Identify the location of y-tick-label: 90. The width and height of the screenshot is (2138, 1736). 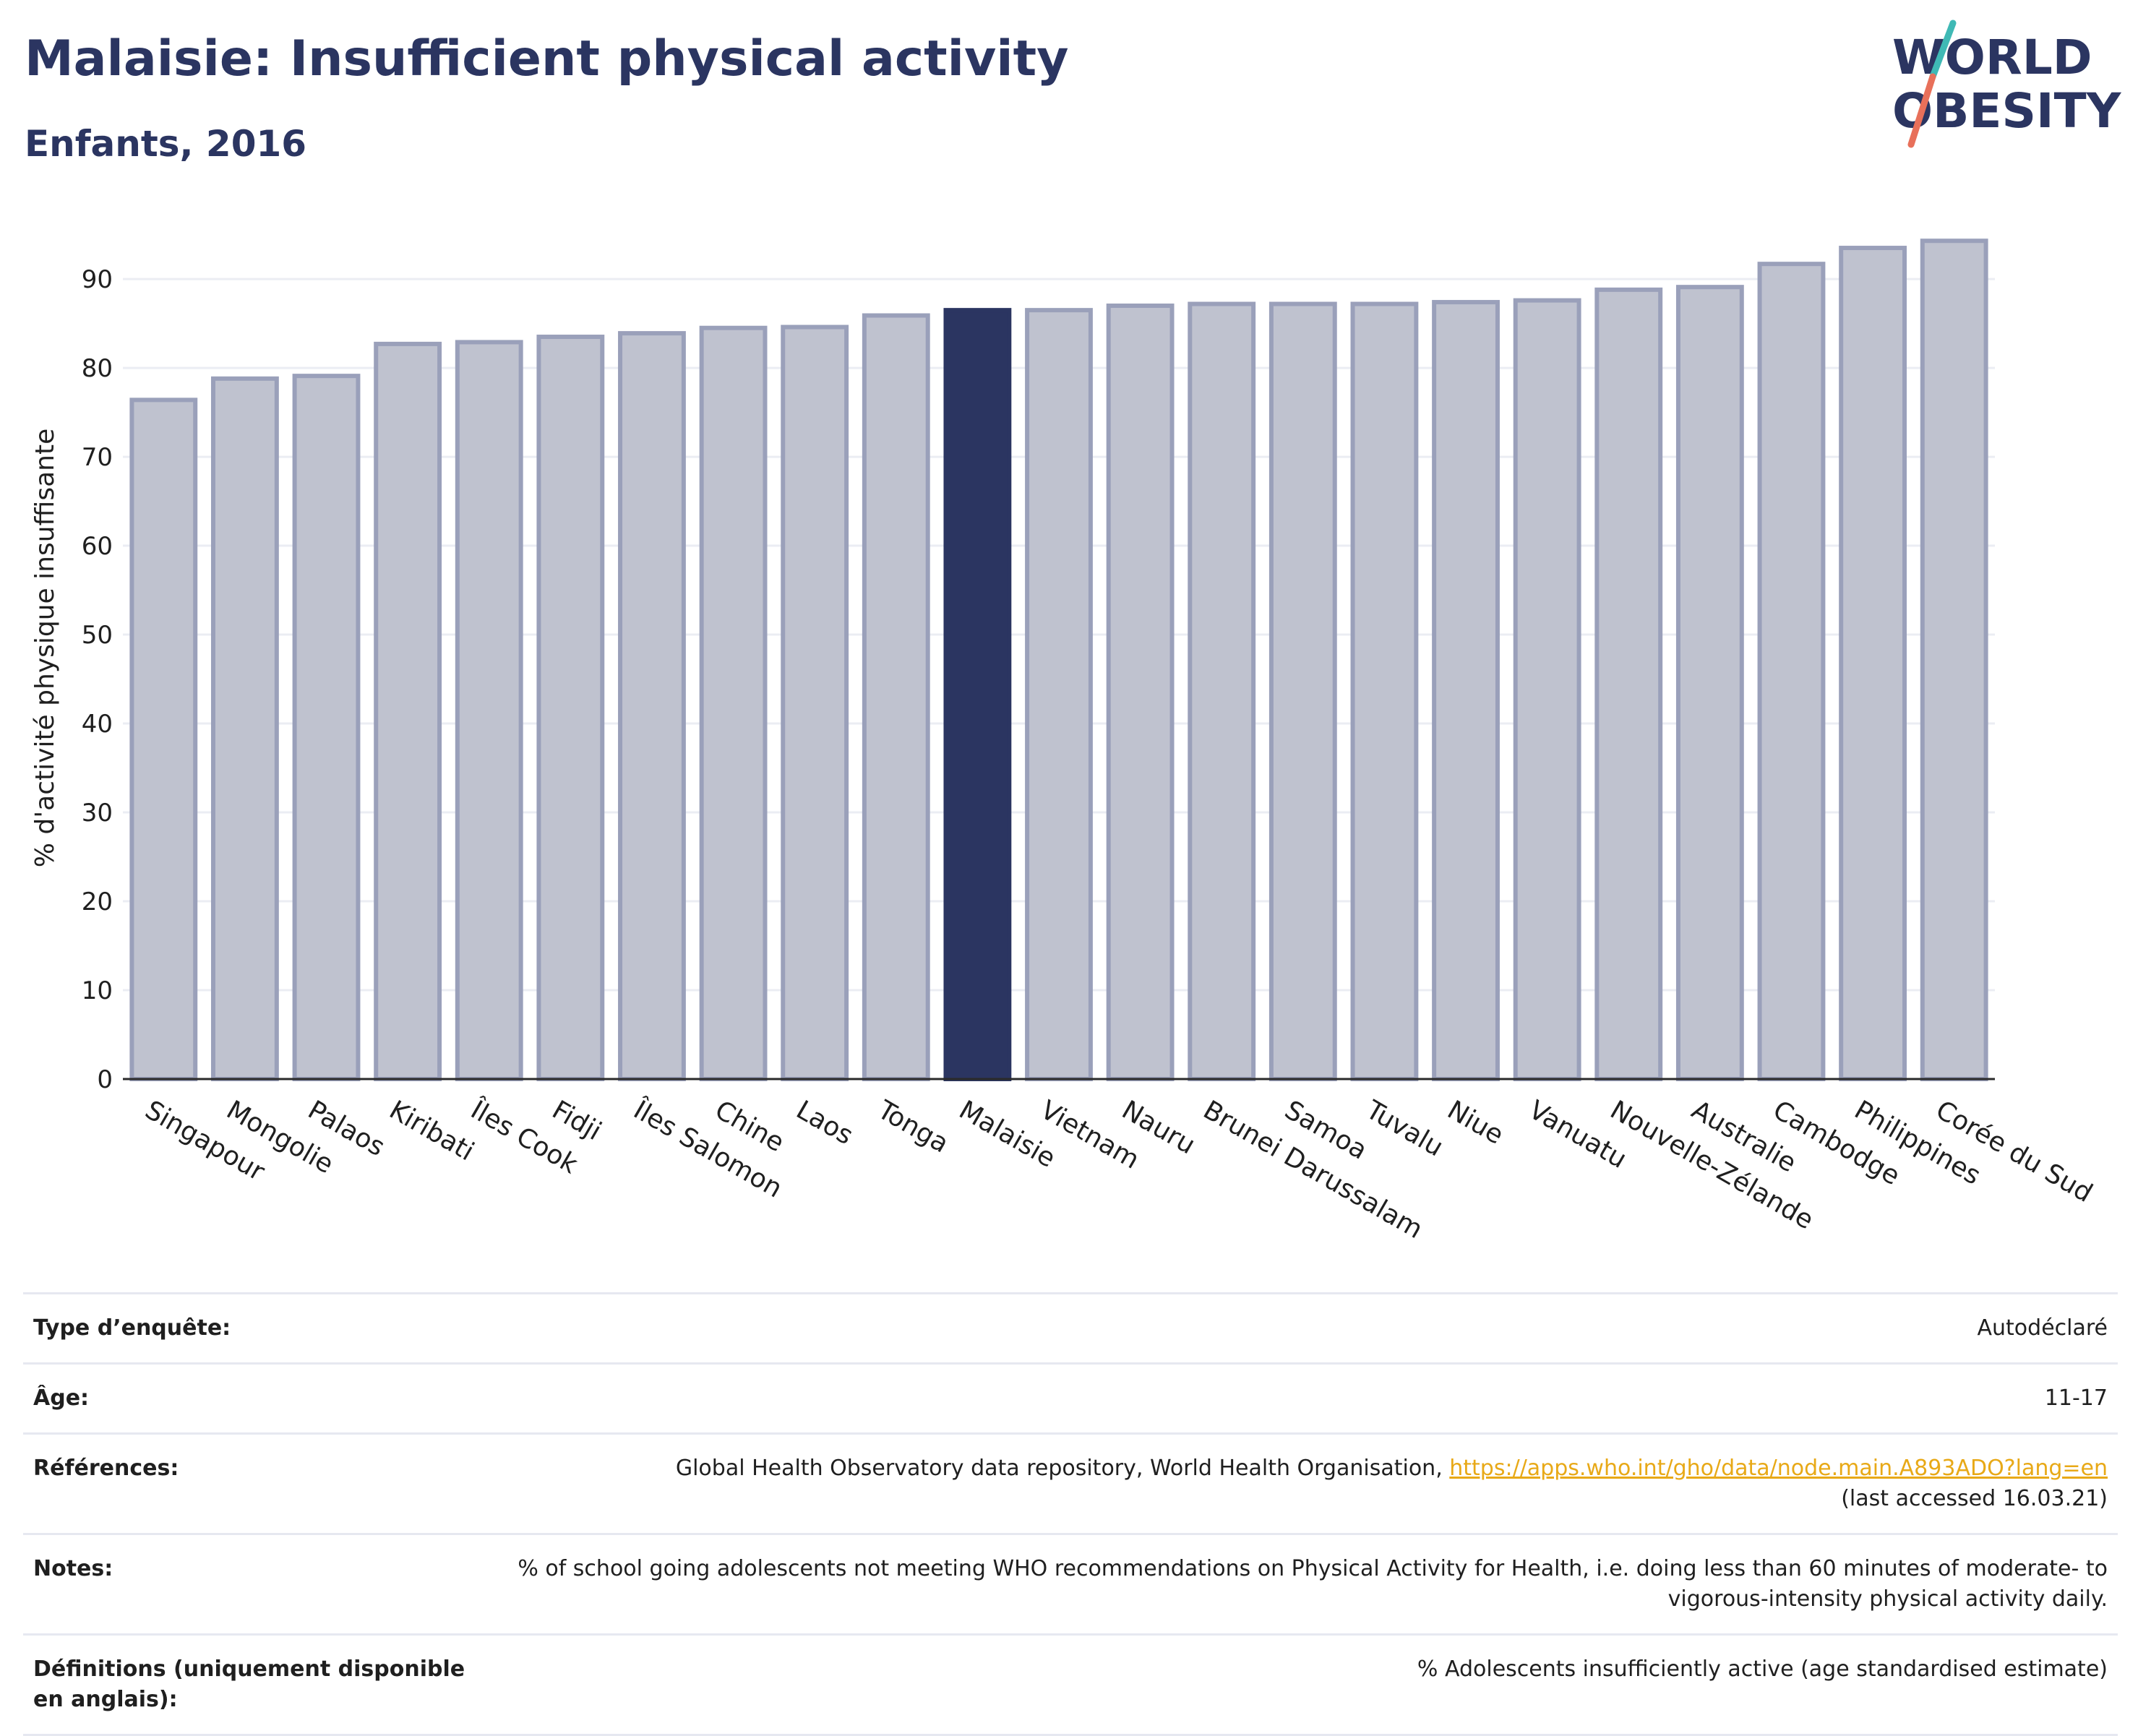
(98, 279).